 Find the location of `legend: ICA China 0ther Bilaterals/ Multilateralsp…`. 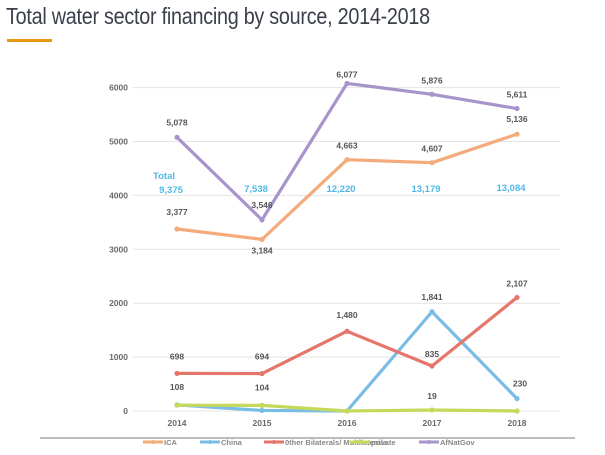

legend: ICA China 0ther Bilaterals/ Multilateralsp… is located at coordinates (309, 442).